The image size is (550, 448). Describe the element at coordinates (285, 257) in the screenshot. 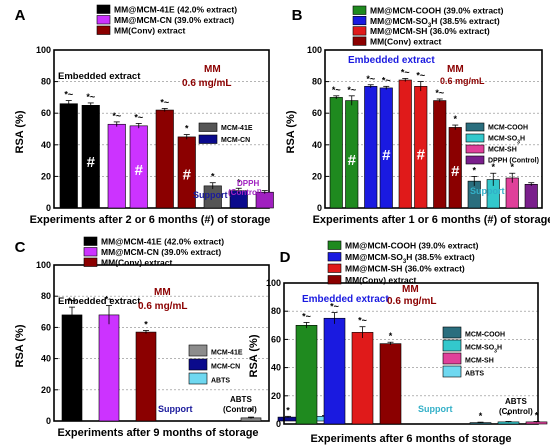

I see `panel-letter: D` at that location.